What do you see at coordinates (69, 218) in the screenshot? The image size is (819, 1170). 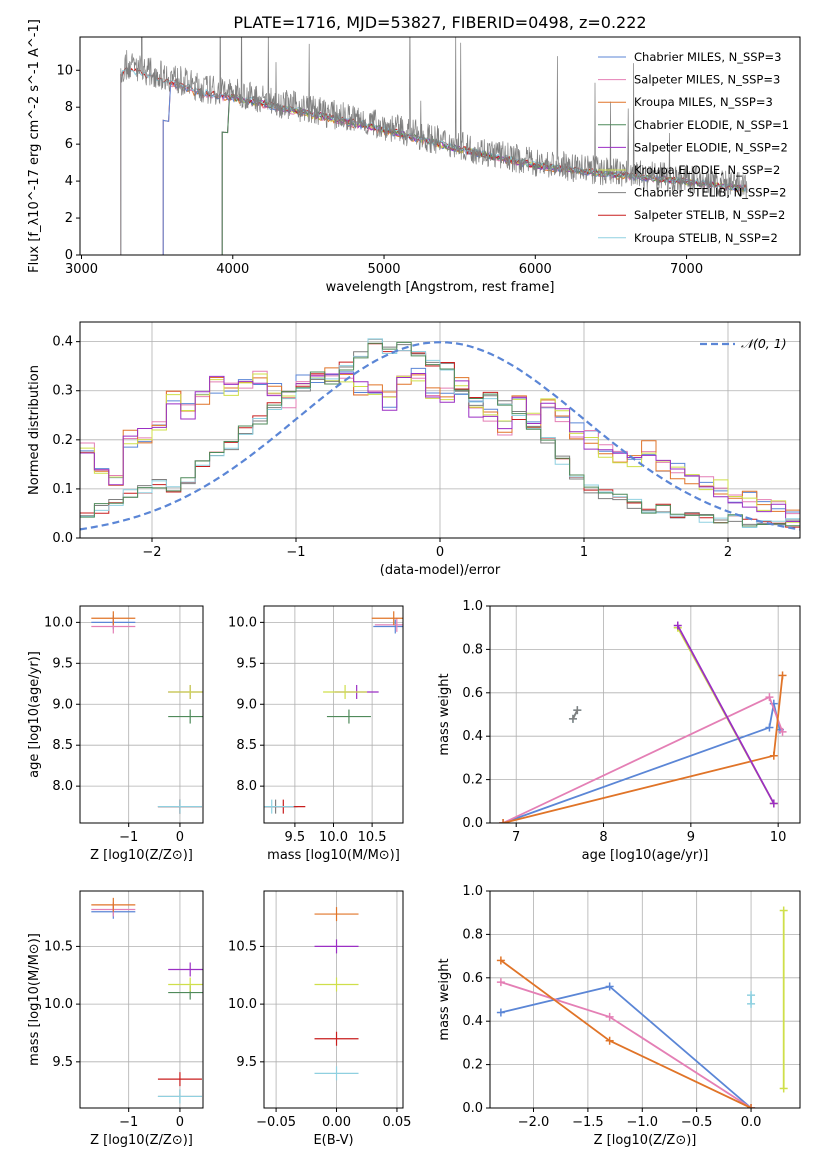 I see `y-tick-label: 2` at bounding box center [69, 218].